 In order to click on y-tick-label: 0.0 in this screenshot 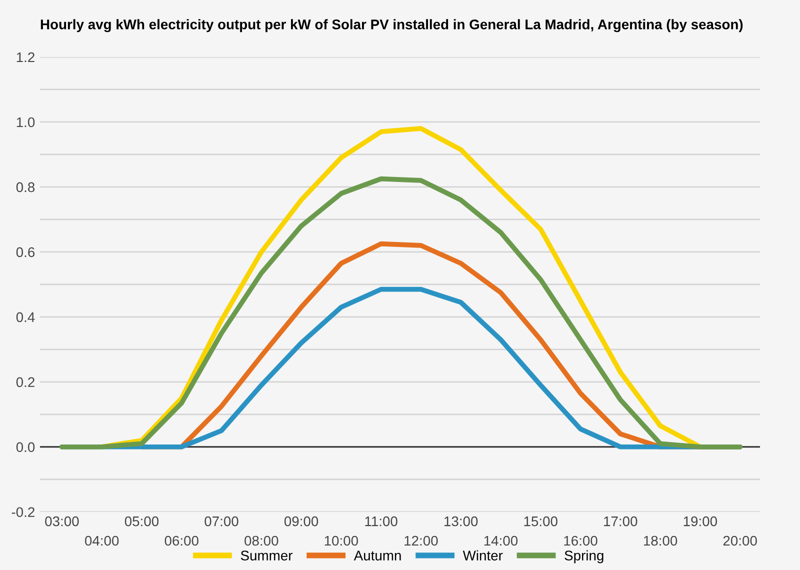, I will do `click(25, 447)`.